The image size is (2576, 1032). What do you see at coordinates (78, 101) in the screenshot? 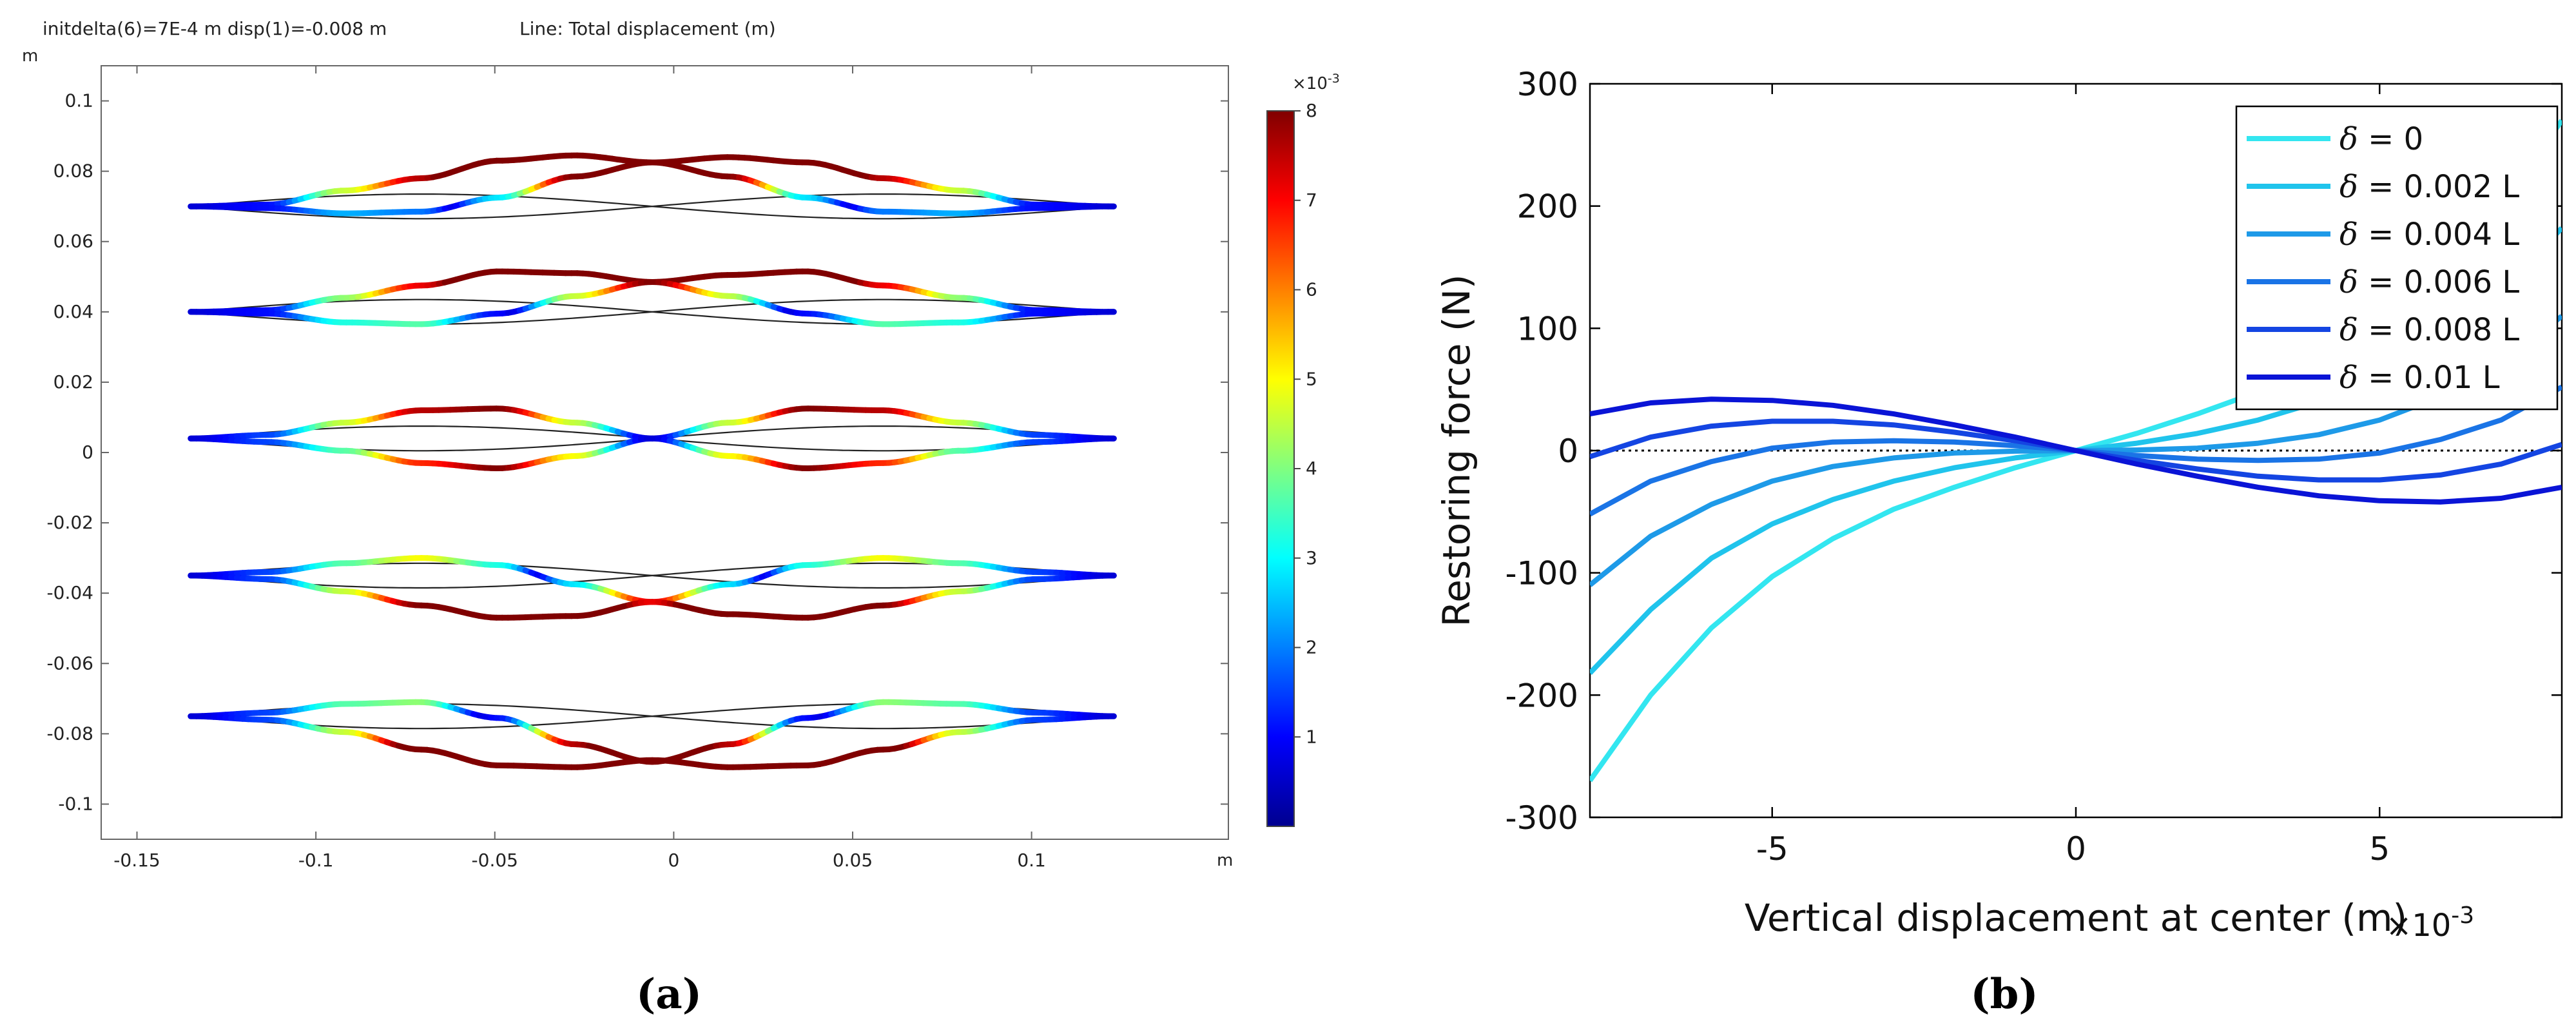
I see `y-tick-label: 0.1` at bounding box center [78, 101].